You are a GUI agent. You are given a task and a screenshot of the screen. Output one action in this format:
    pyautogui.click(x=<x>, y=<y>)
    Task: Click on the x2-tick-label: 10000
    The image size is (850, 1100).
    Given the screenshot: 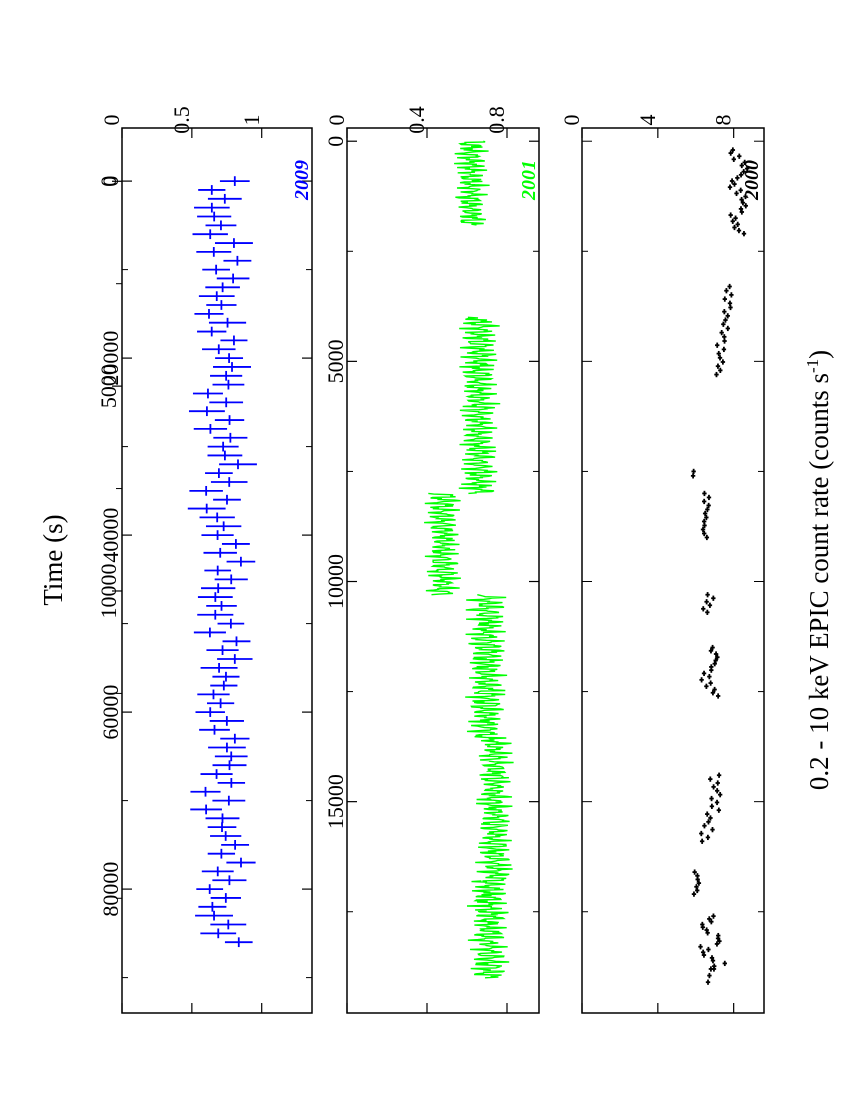 What is the action you would take?
    pyautogui.click(x=108, y=590)
    